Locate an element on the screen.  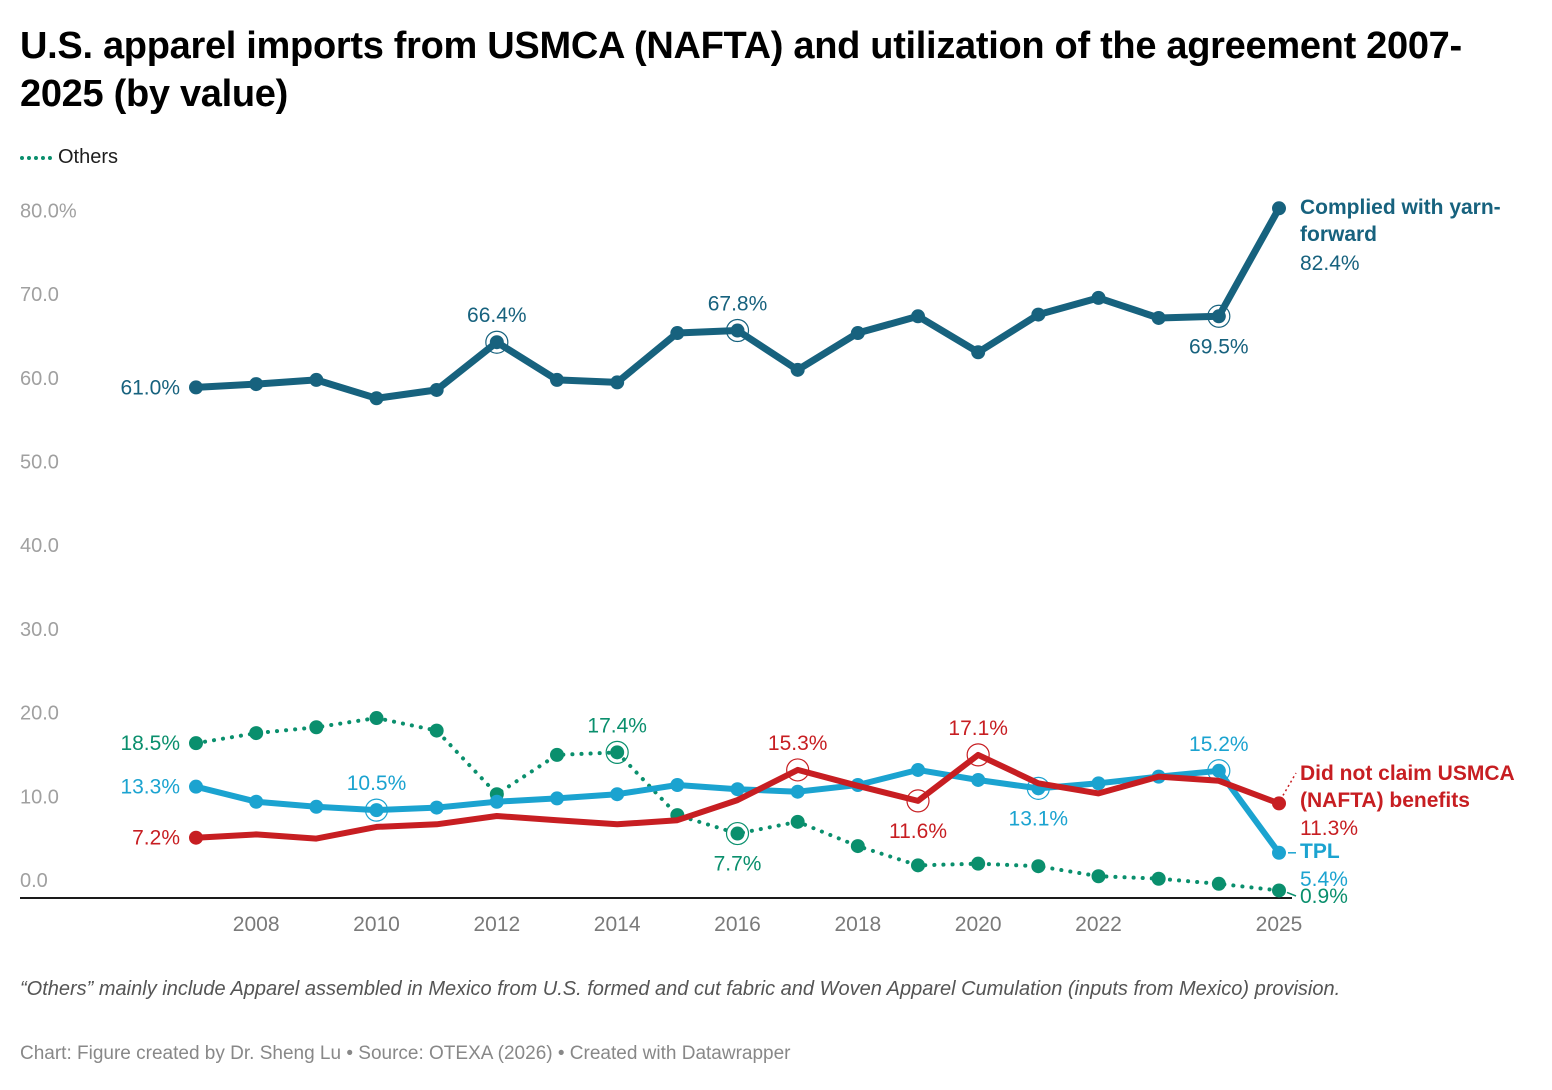
value-label-tpl: 15.2% is located at coordinates (1219, 744).